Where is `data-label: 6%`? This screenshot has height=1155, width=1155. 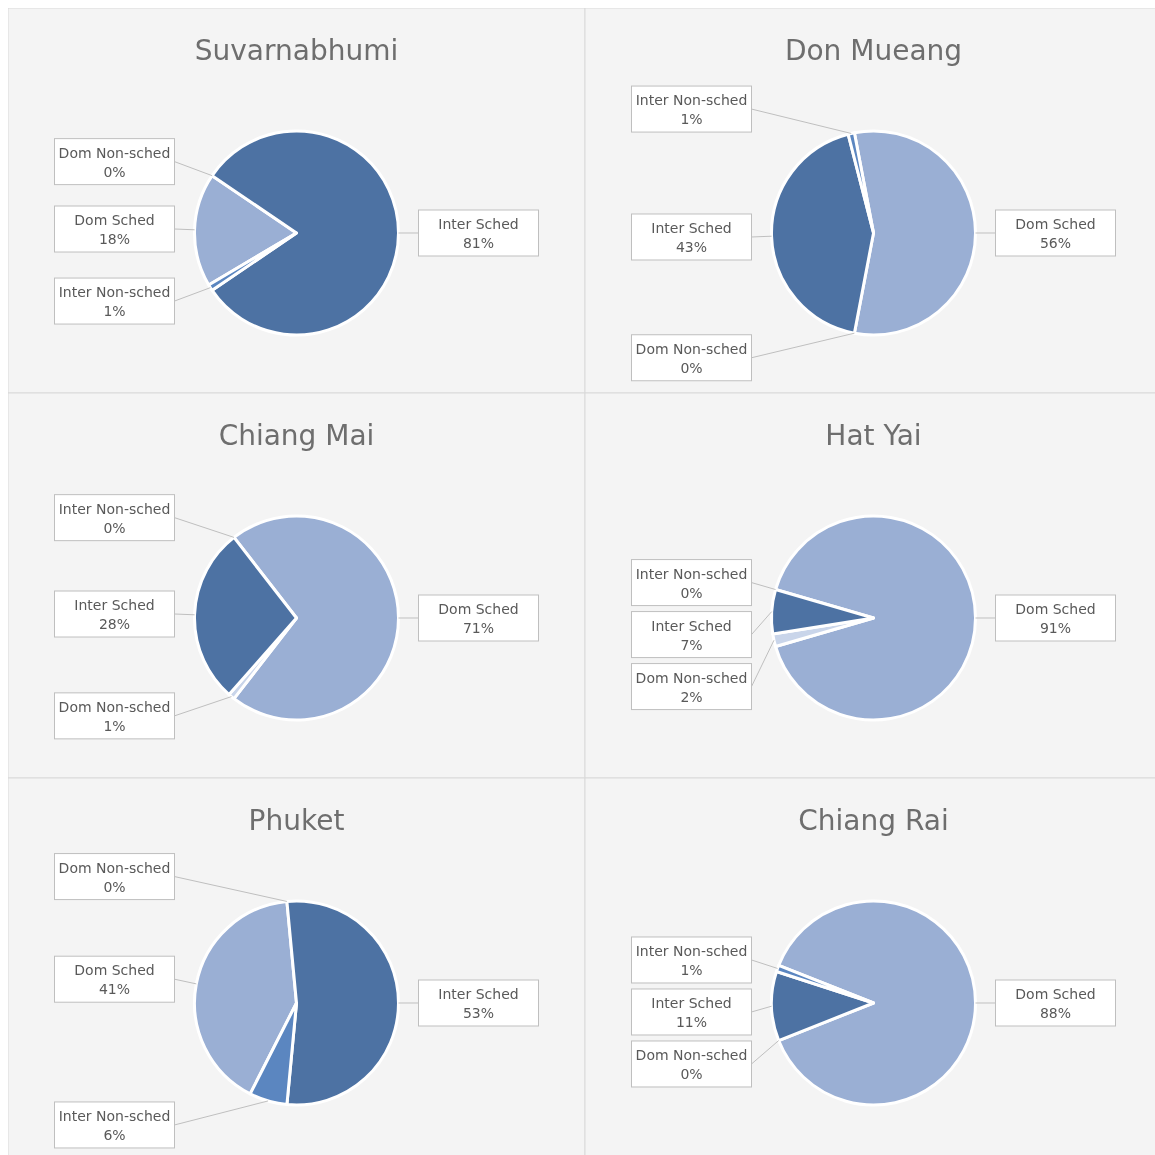
data-label: 6% is located at coordinates (114, 1134).